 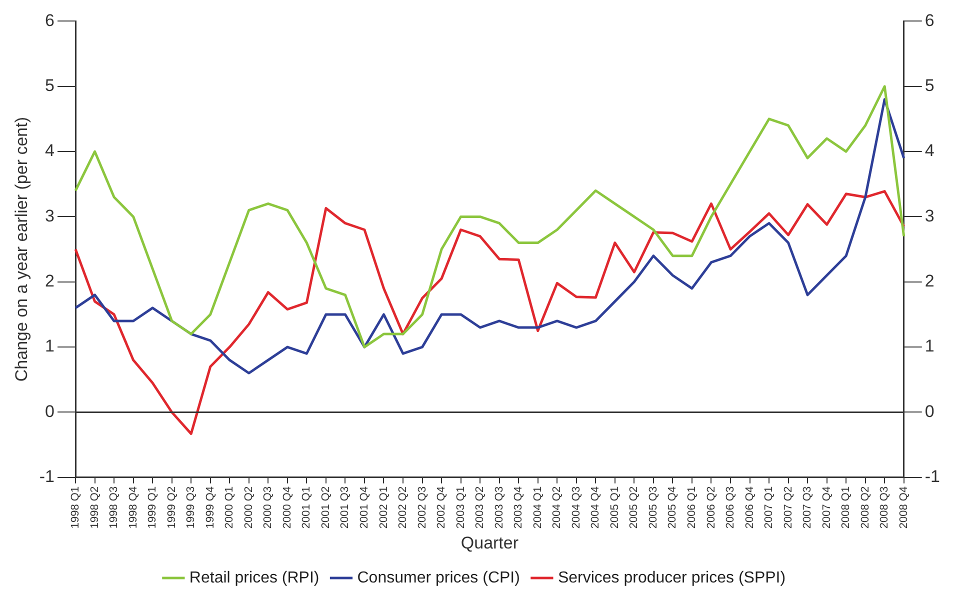 What do you see at coordinates (653, 507) in the screenshot?
I see `x-tick-label: 2005 Q3` at bounding box center [653, 507].